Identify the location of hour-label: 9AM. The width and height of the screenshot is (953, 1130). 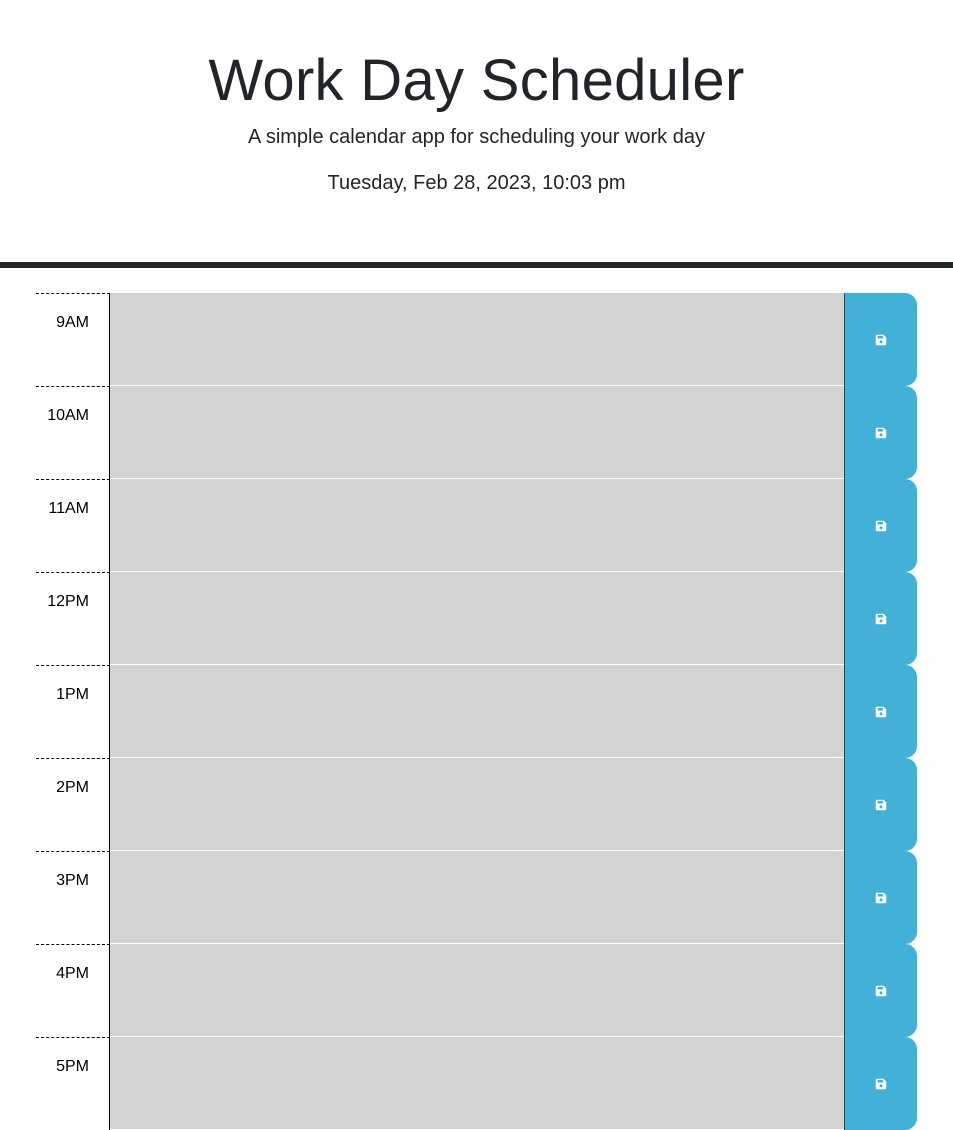
(73, 339).